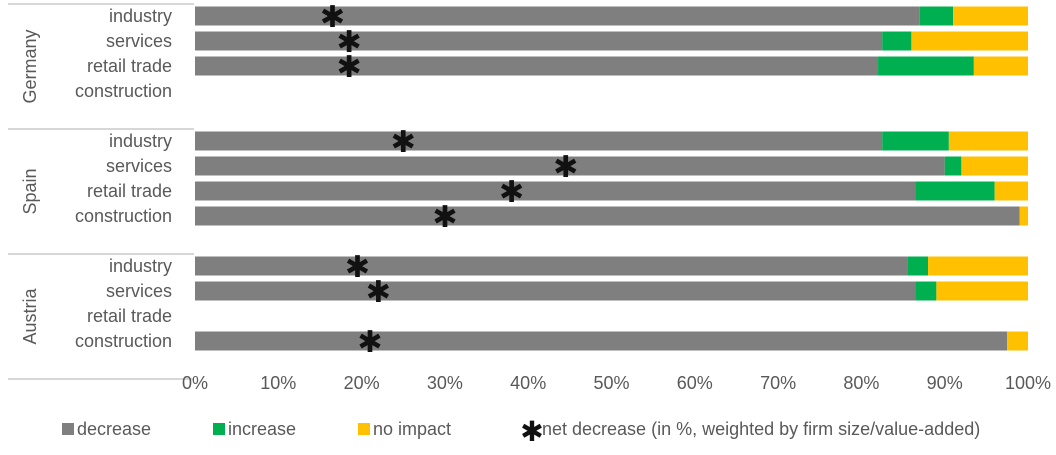  Describe the element at coordinates (445, 383) in the screenshot. I see `x-tick-label: 30%` at that location.